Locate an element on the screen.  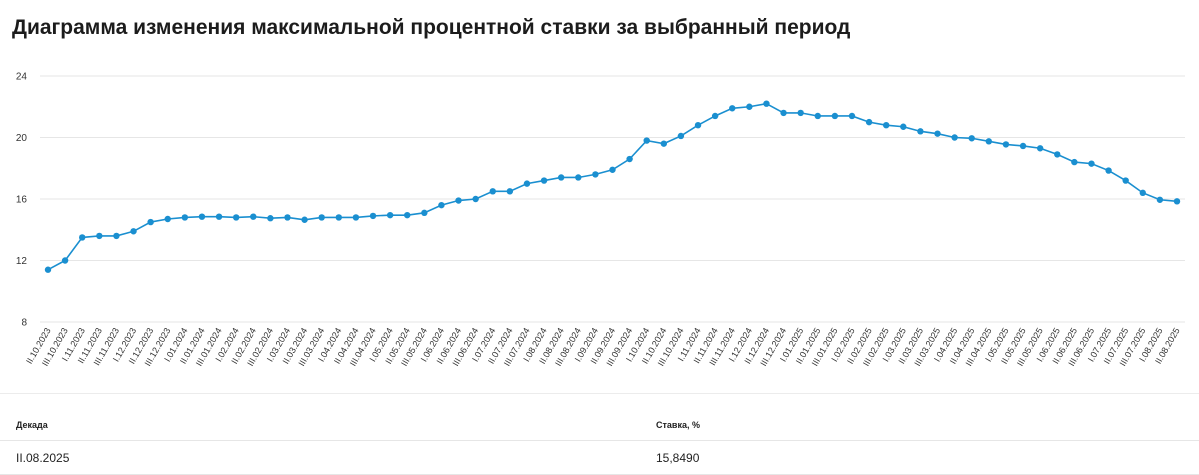
cell-rate: 15,8490 is located at coordinates (919, 457).